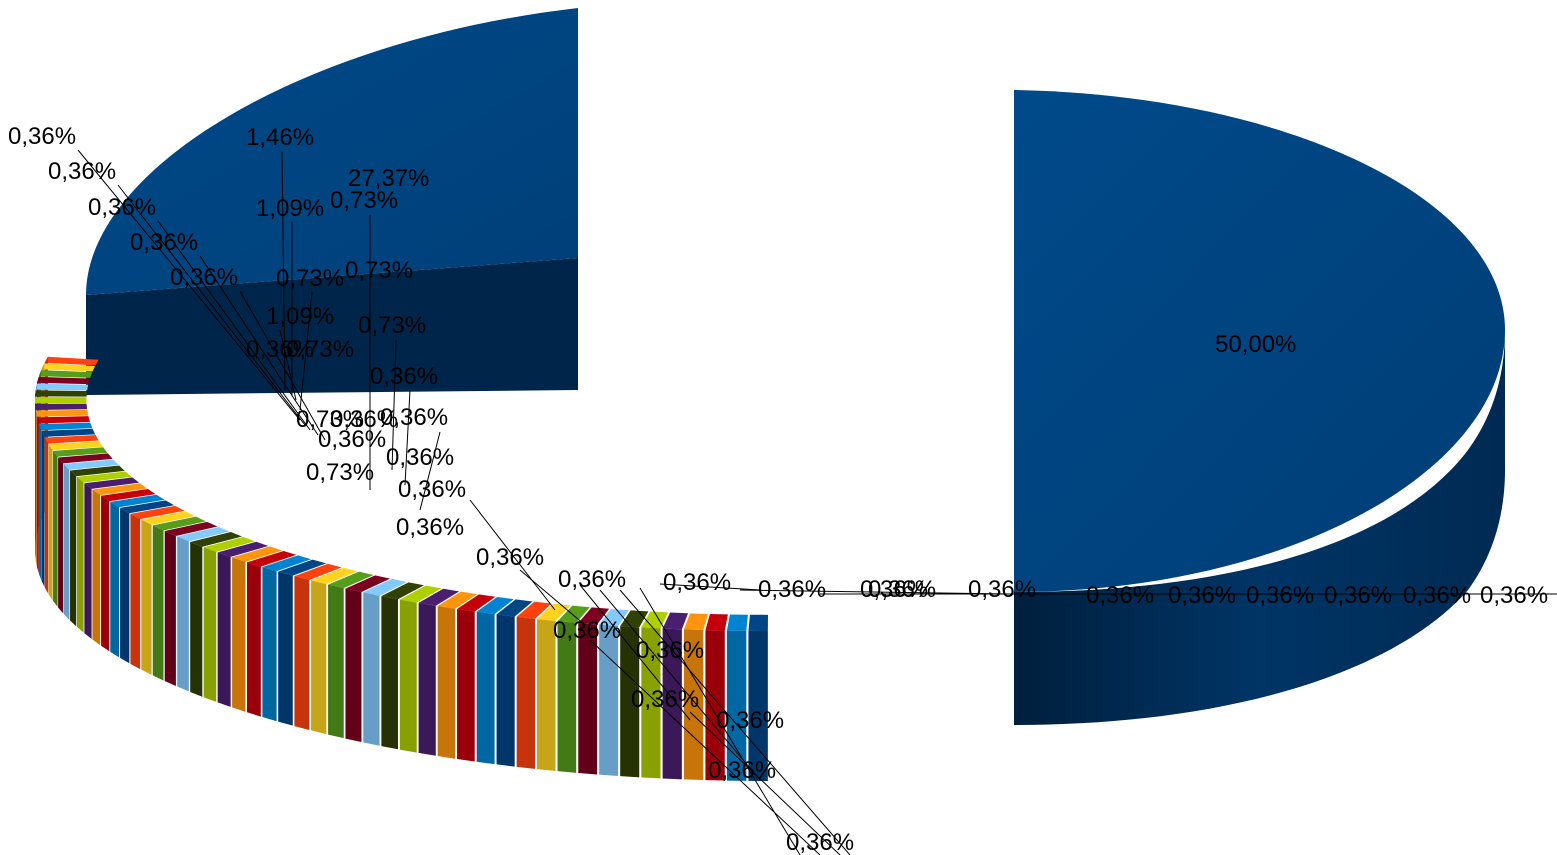  I want to click on slice-27-percent, so click(332, 201).